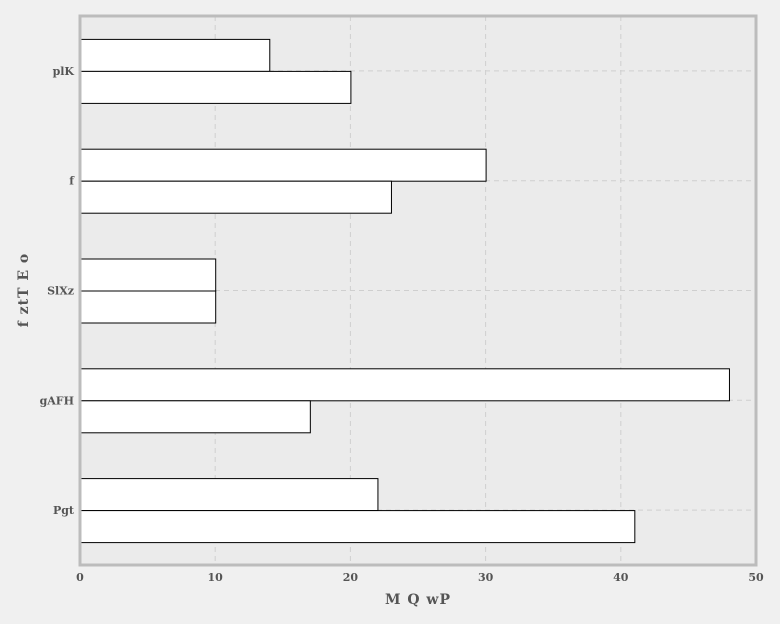 This screenshot has width=780, height=624. What do you see at coordinates (351, 577) in the screenshot?
I see `x-tick-label: 20` at bounding box center [351, 577].